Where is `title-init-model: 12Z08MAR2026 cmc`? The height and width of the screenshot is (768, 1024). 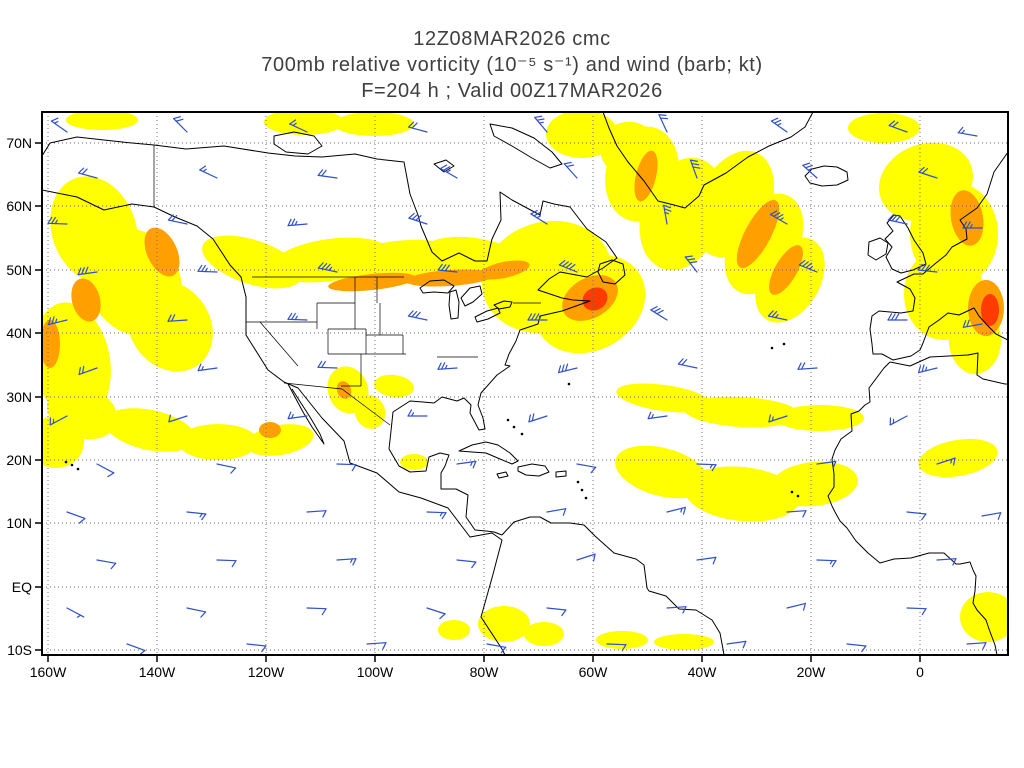
title-init-model: 12Z08MAR2026 cmc is located at coordinates (512, 39).